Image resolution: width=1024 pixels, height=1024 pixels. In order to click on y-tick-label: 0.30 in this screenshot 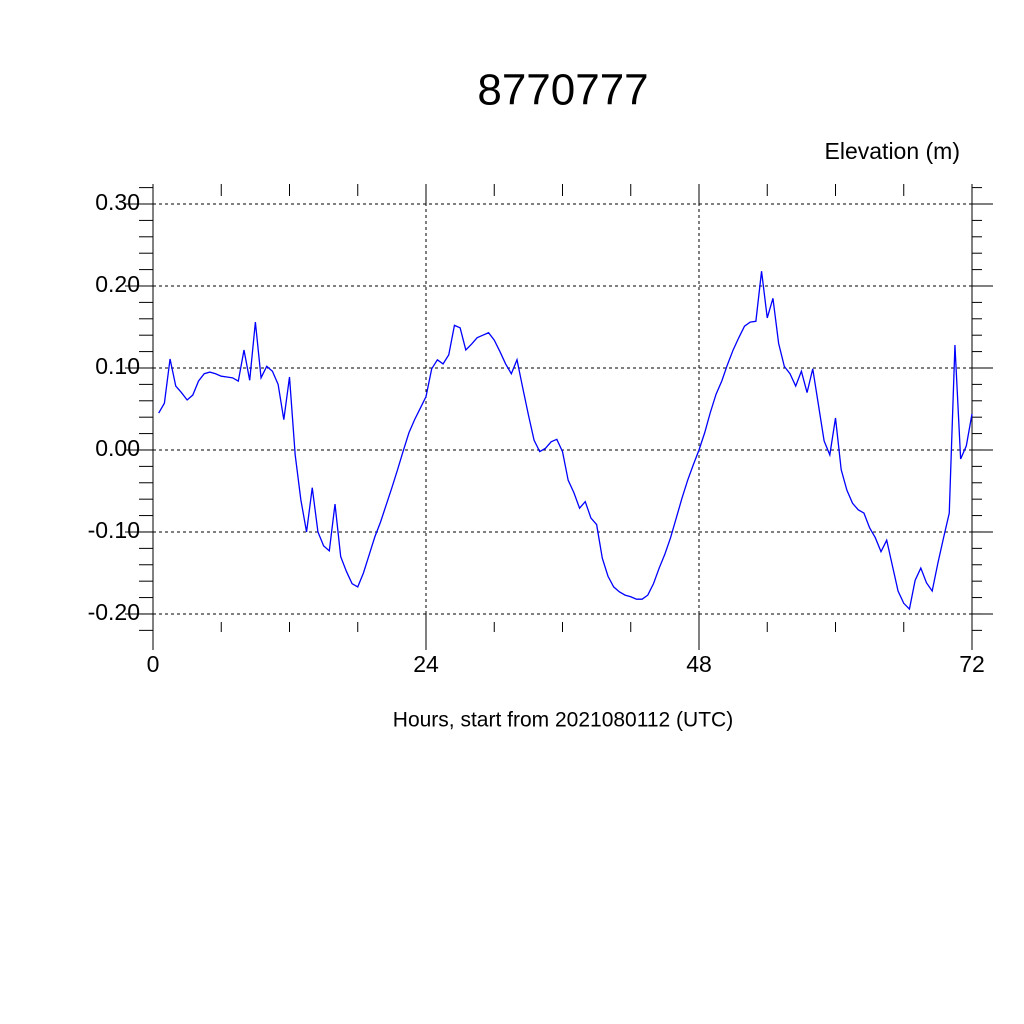, I will do `click(117, 202)`.